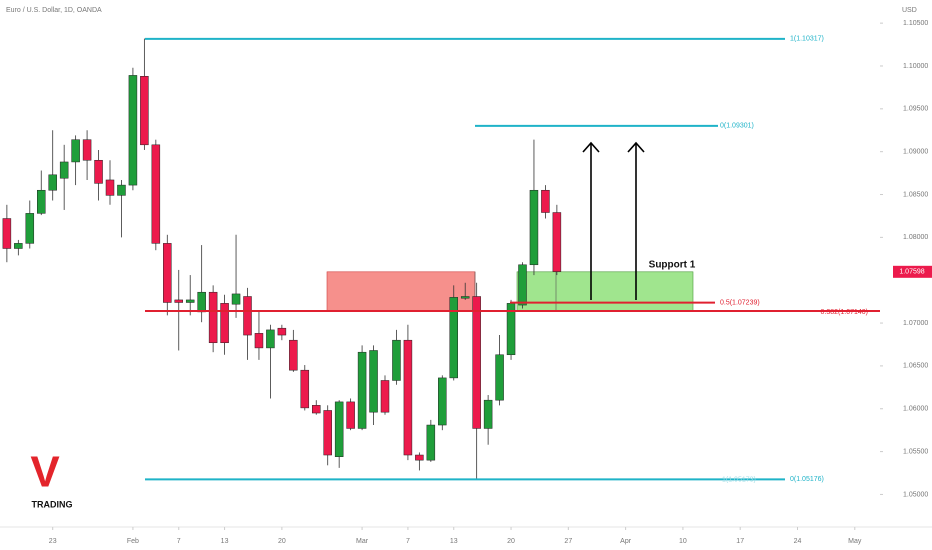 This screenshot has width=932, height=550. What do you see at coordinates (739, 479) in the screenshot?
I see `level-label: 1(1.05173)` at bounding box center [739, 479].